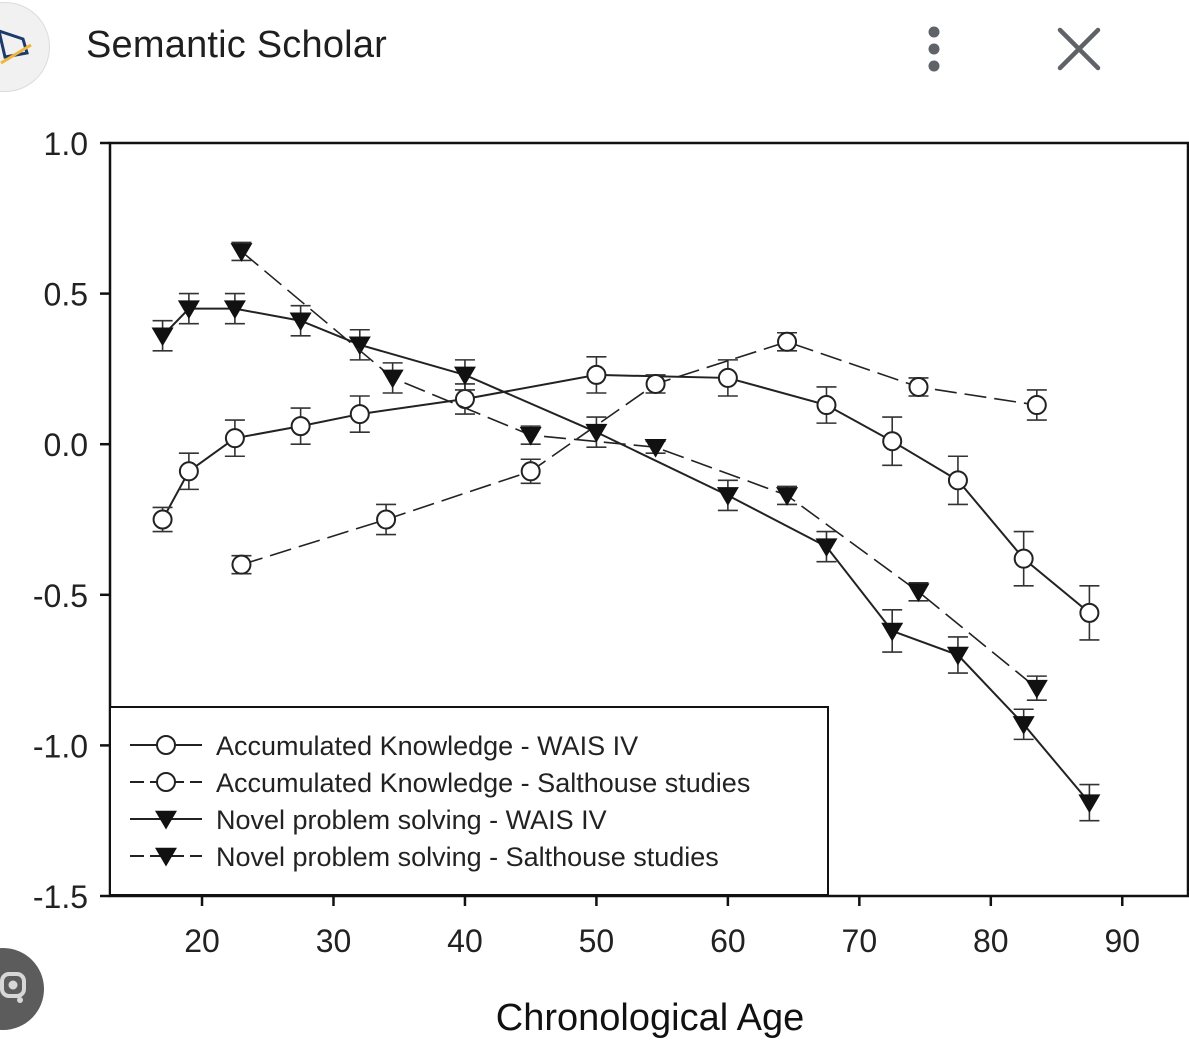 The image size is (1189, 1061). I want to click on legend-label: Novel problem solving - WAIS IV, so click(411, 820).